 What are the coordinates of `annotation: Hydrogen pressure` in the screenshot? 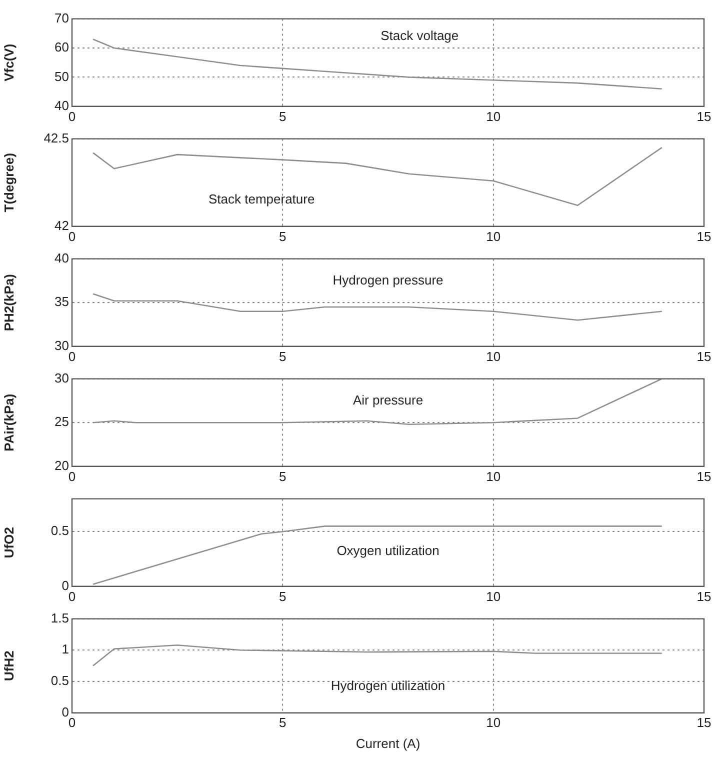 It's located at (388, 280).